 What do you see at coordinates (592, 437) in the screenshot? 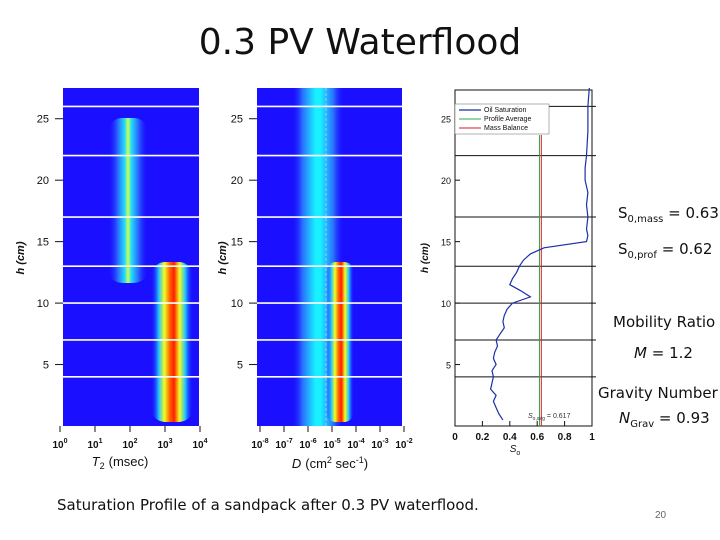
I see `so-xtick-label: 1` at bounding box center [592, 437].